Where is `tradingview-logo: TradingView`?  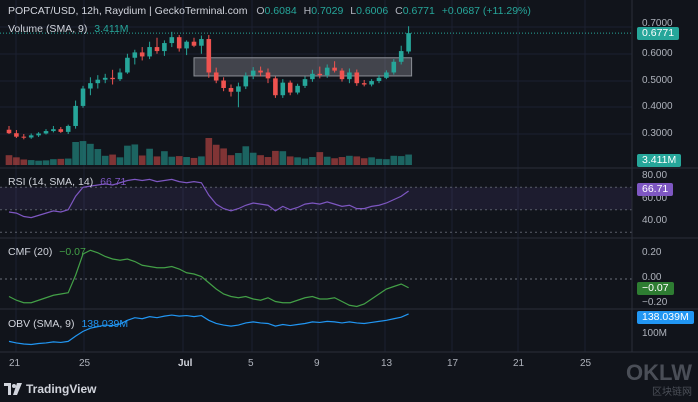 tradingview-logo: TradingView is located at coordinates (50, 389).